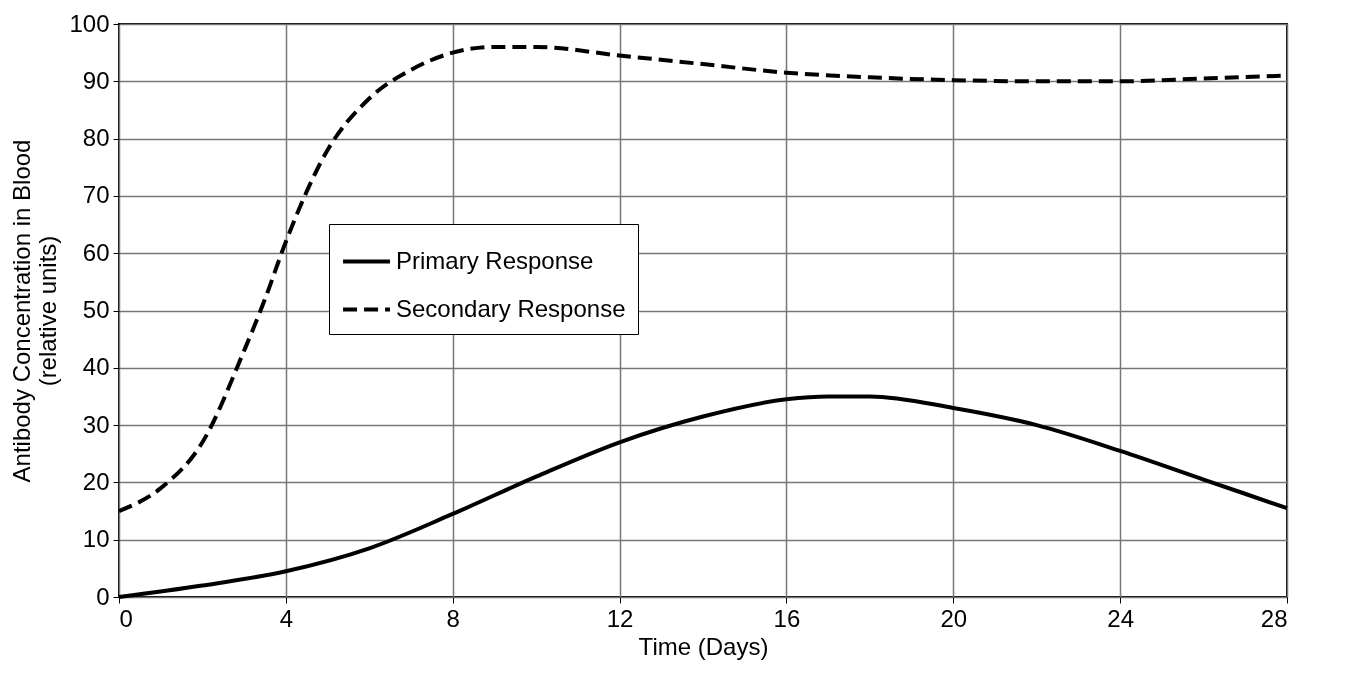 The height and width of the screenshot is (685, 1353). What do you see at coordinates (126, 618) in the screenshot?
I see `x-tick-label: 0` at bounding box center [126, 618].